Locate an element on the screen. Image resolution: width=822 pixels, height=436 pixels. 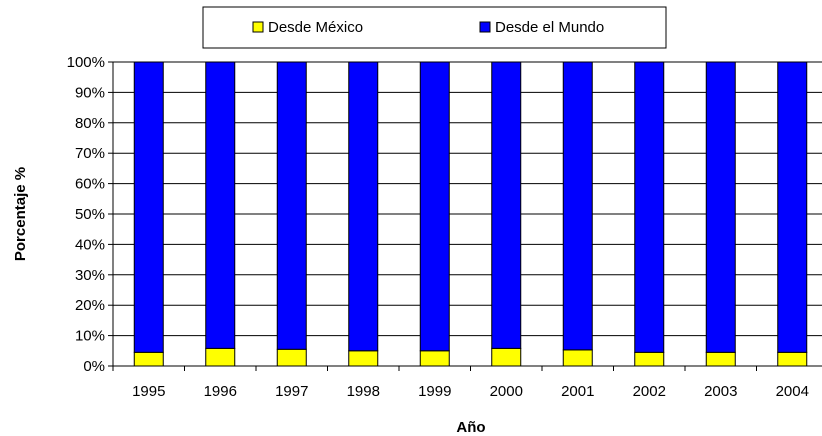
legend: Desde México Desde el Mundo is located at coordinates (434, 27).